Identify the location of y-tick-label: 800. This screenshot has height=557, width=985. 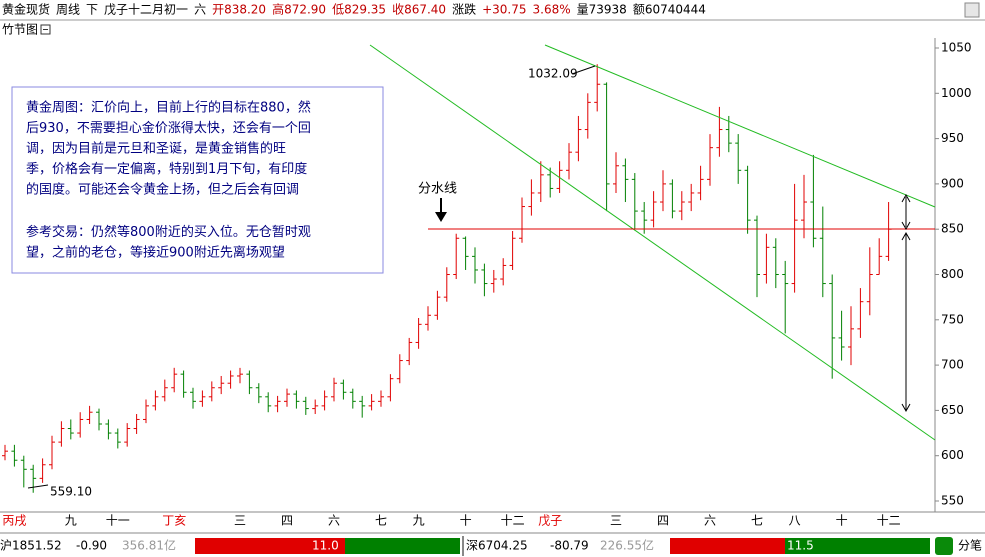
(952, 274).